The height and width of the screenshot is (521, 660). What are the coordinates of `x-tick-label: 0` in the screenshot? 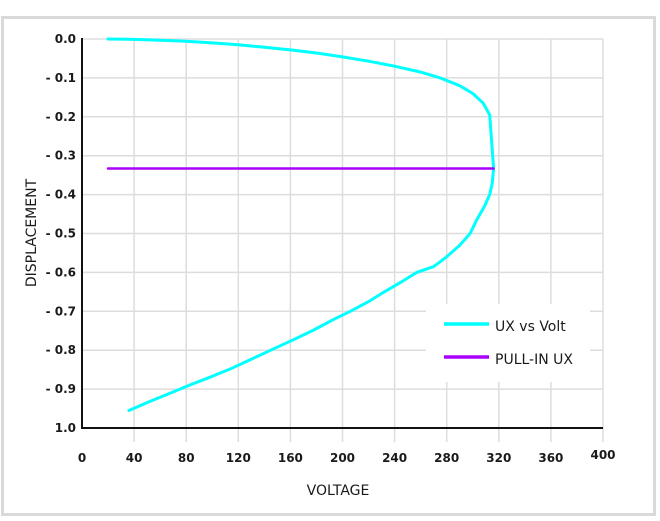 It's located at (82, 458).